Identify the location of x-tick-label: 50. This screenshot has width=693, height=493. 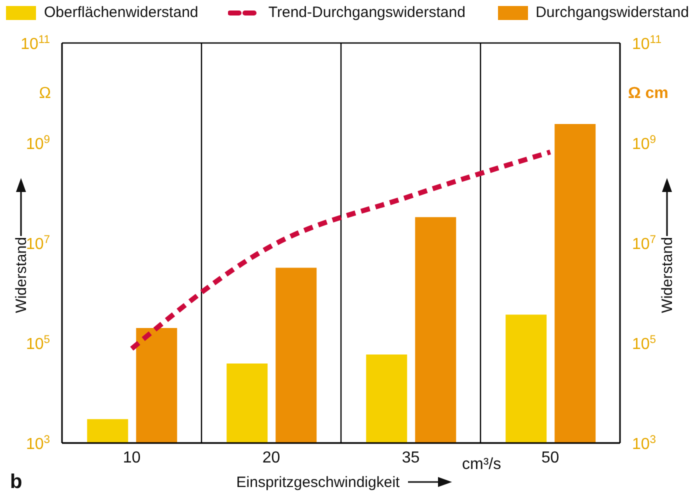
(550, 457).